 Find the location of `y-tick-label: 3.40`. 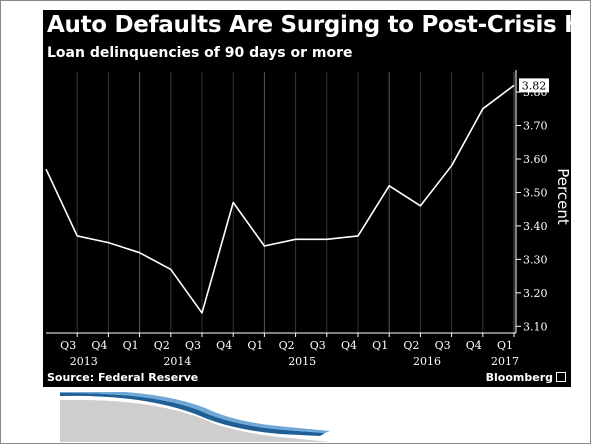

y-tick-label: 3.40 is located at coordinates (535, 226).